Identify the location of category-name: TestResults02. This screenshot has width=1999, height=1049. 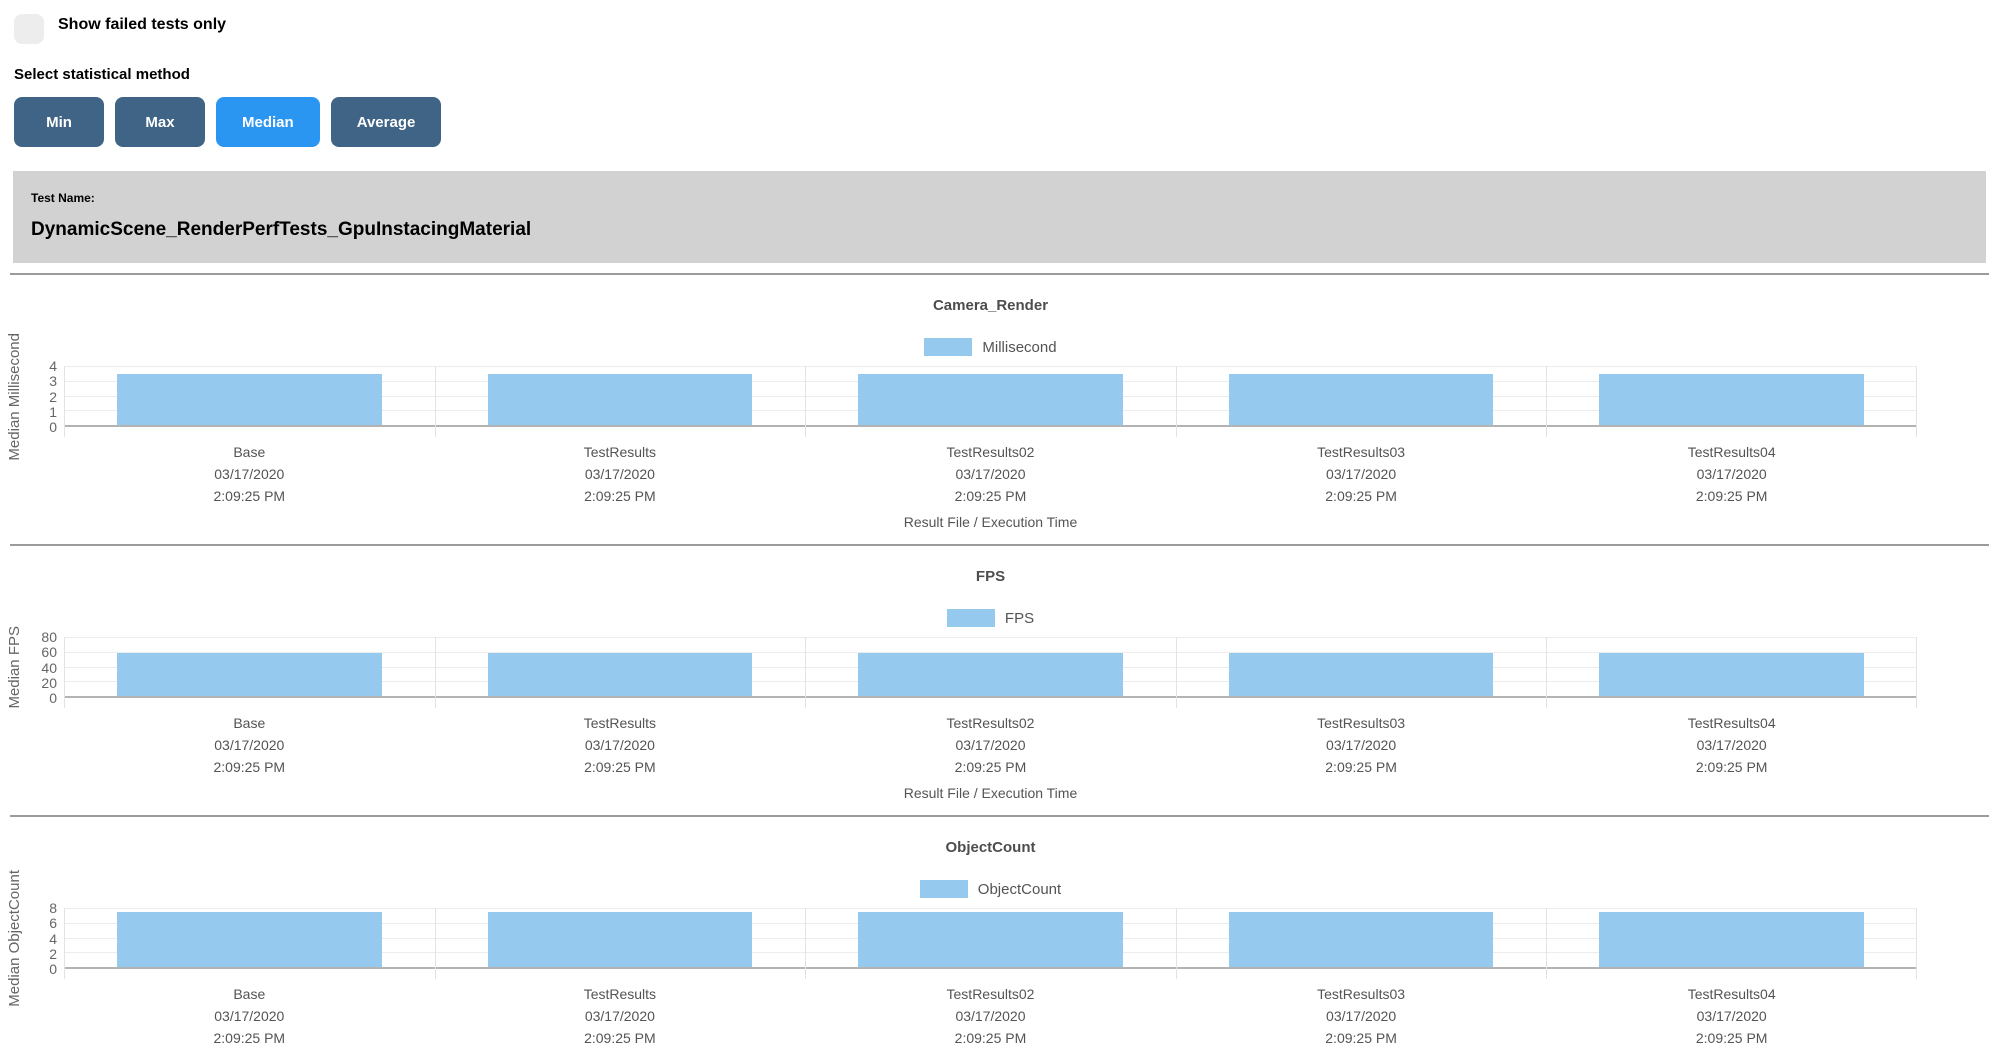
(990, 994).